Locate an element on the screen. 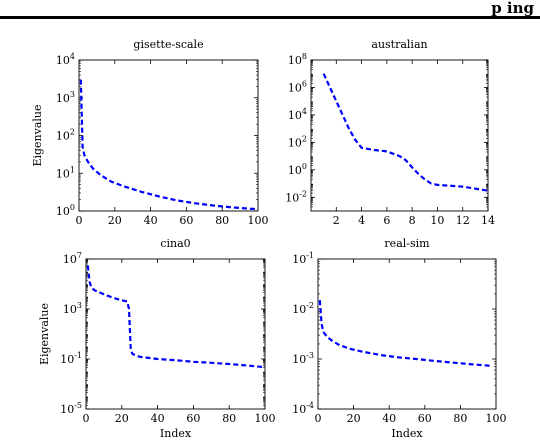 This screenshot has height=440, width=540. x-tick-label: 12 is located at coordinates (463, 220).